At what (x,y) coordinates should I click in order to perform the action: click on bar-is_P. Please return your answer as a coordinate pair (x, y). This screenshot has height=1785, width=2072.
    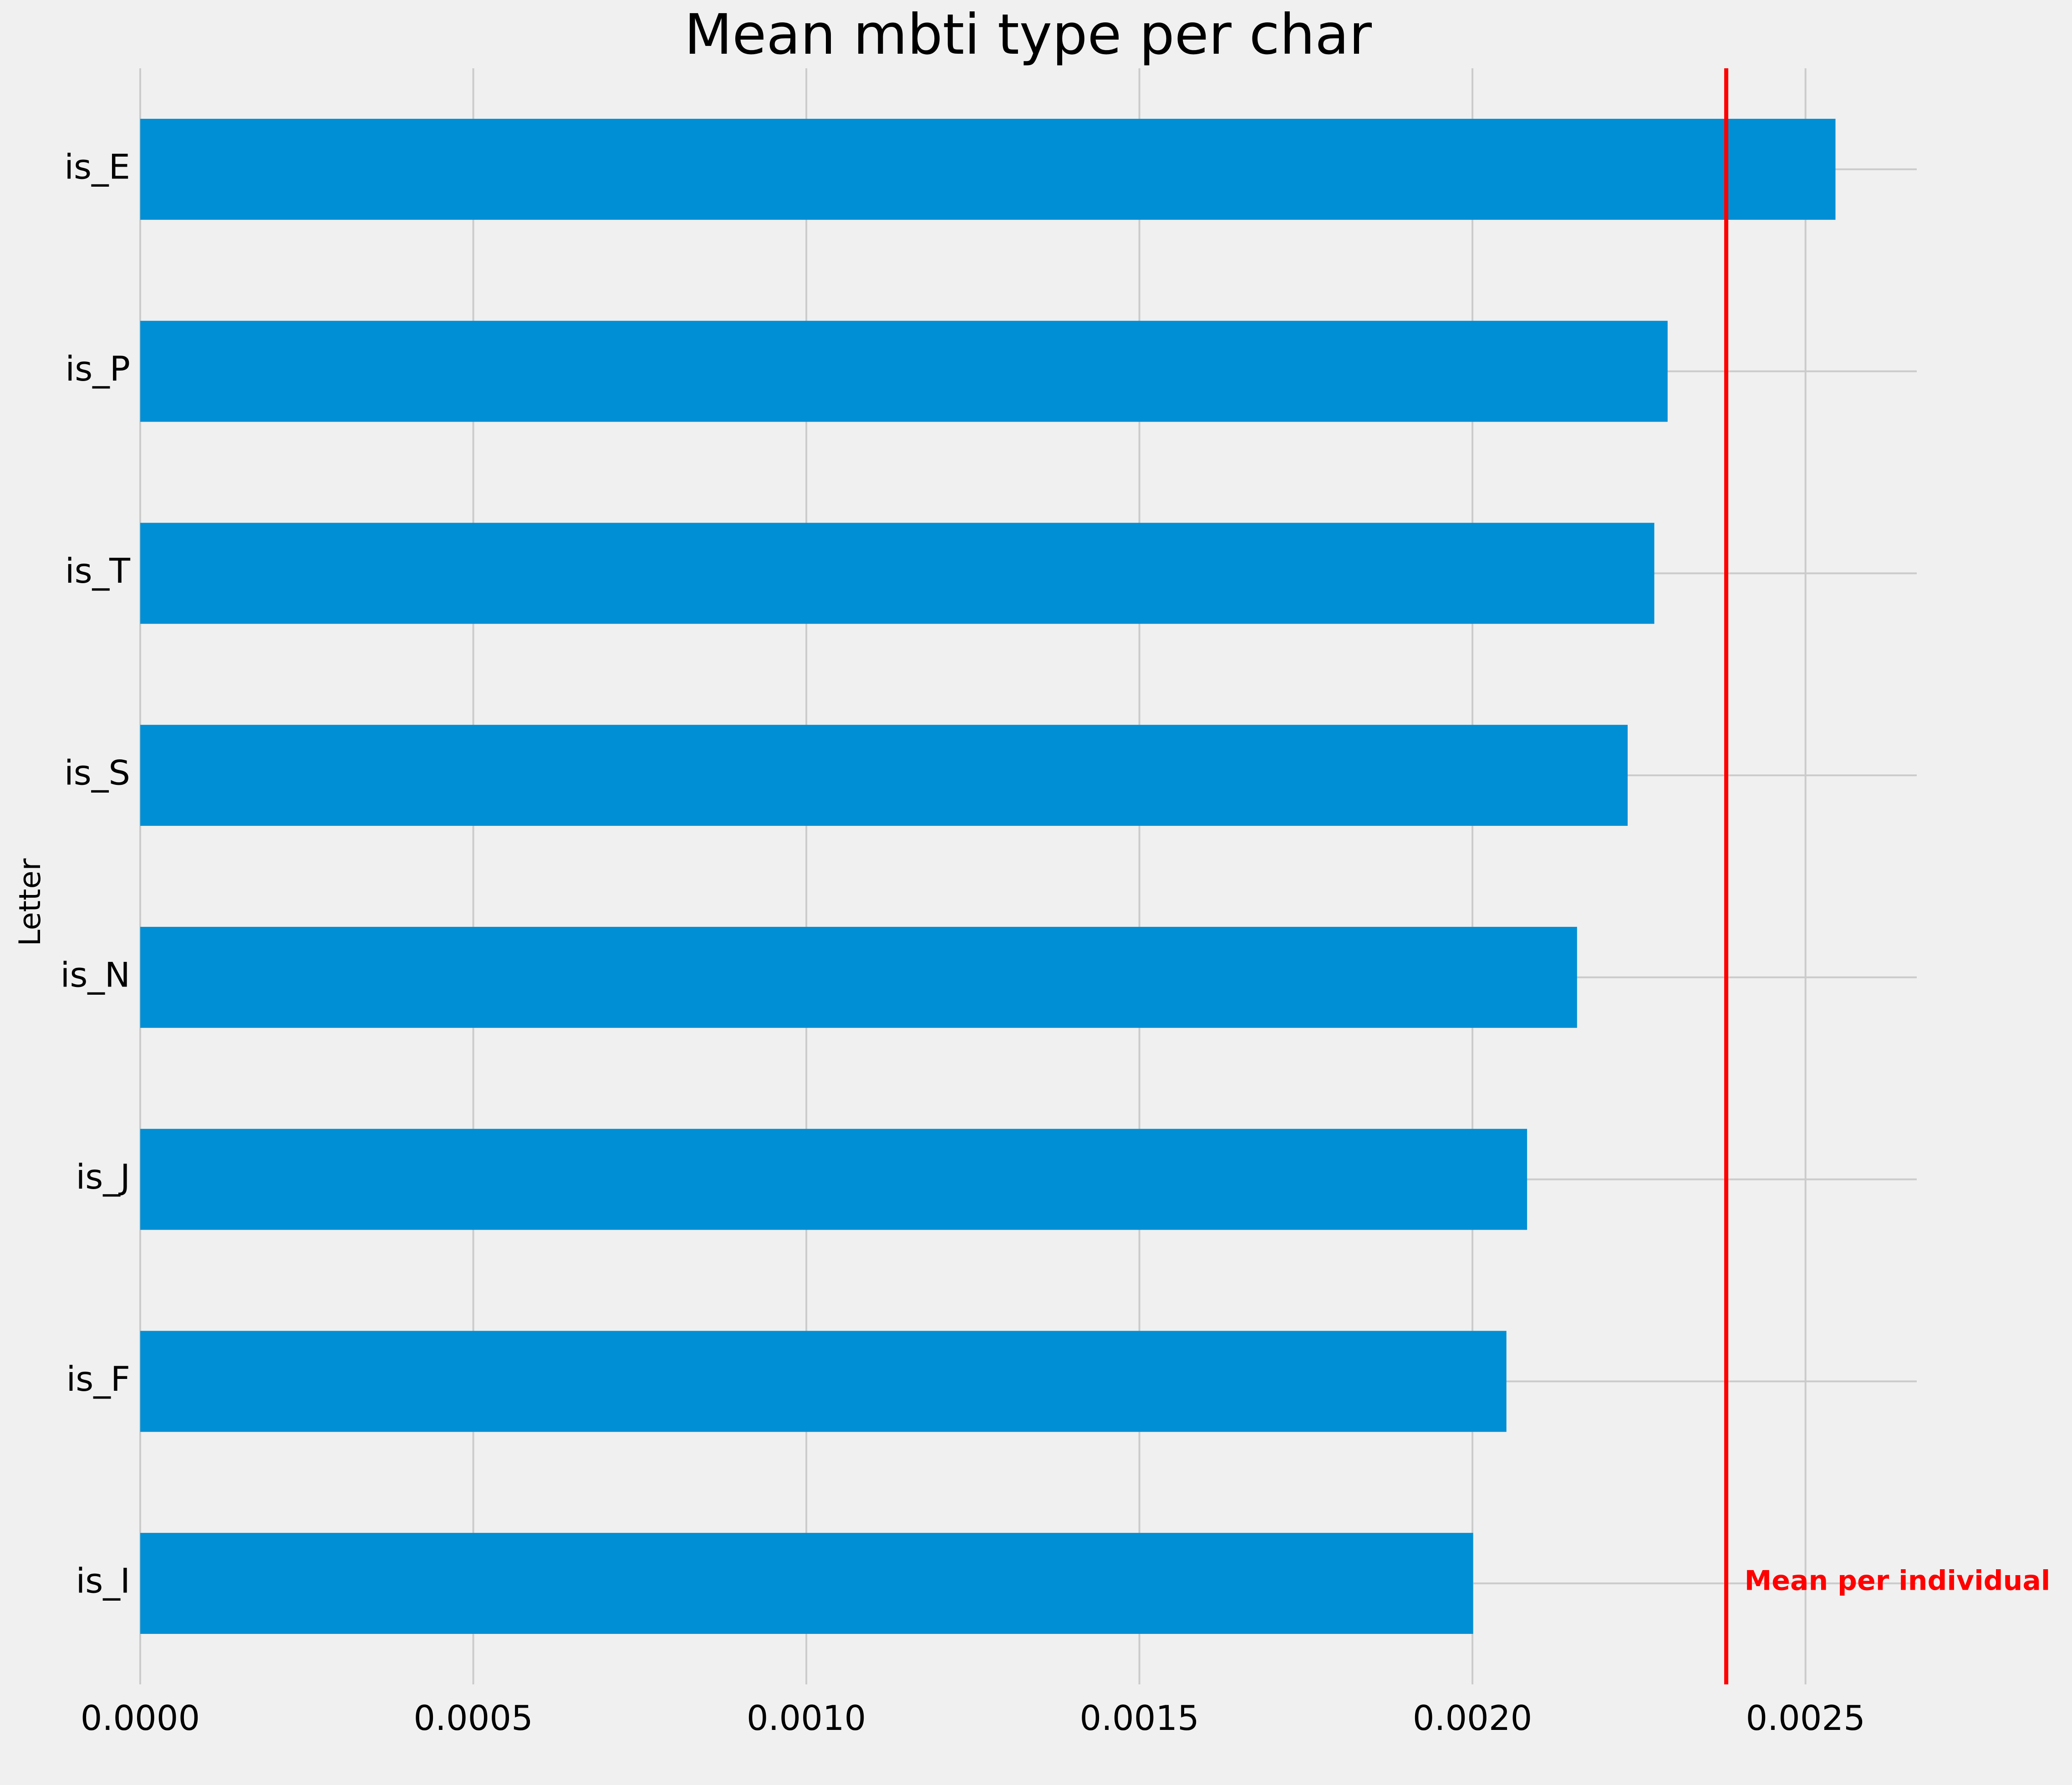
    Looking at the image, I should click on (904, 371).